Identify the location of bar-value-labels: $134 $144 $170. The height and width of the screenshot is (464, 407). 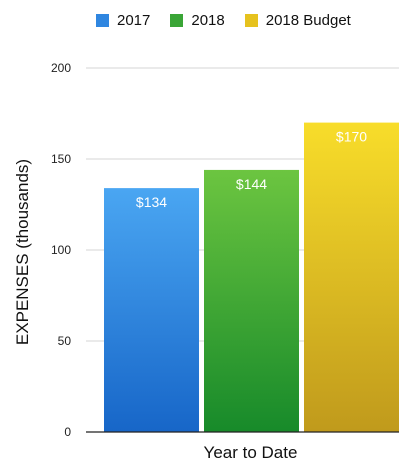
(251, 170).